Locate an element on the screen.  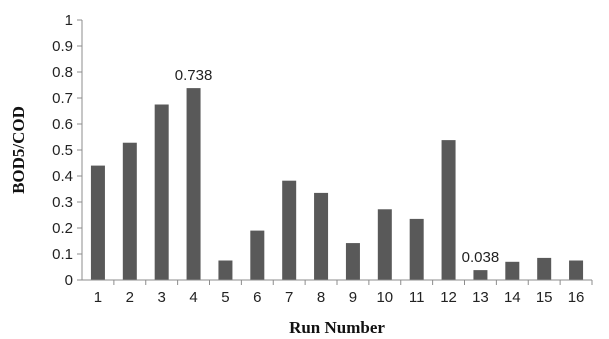
x-tick-label: 5 is located at coordinates (225, 297).